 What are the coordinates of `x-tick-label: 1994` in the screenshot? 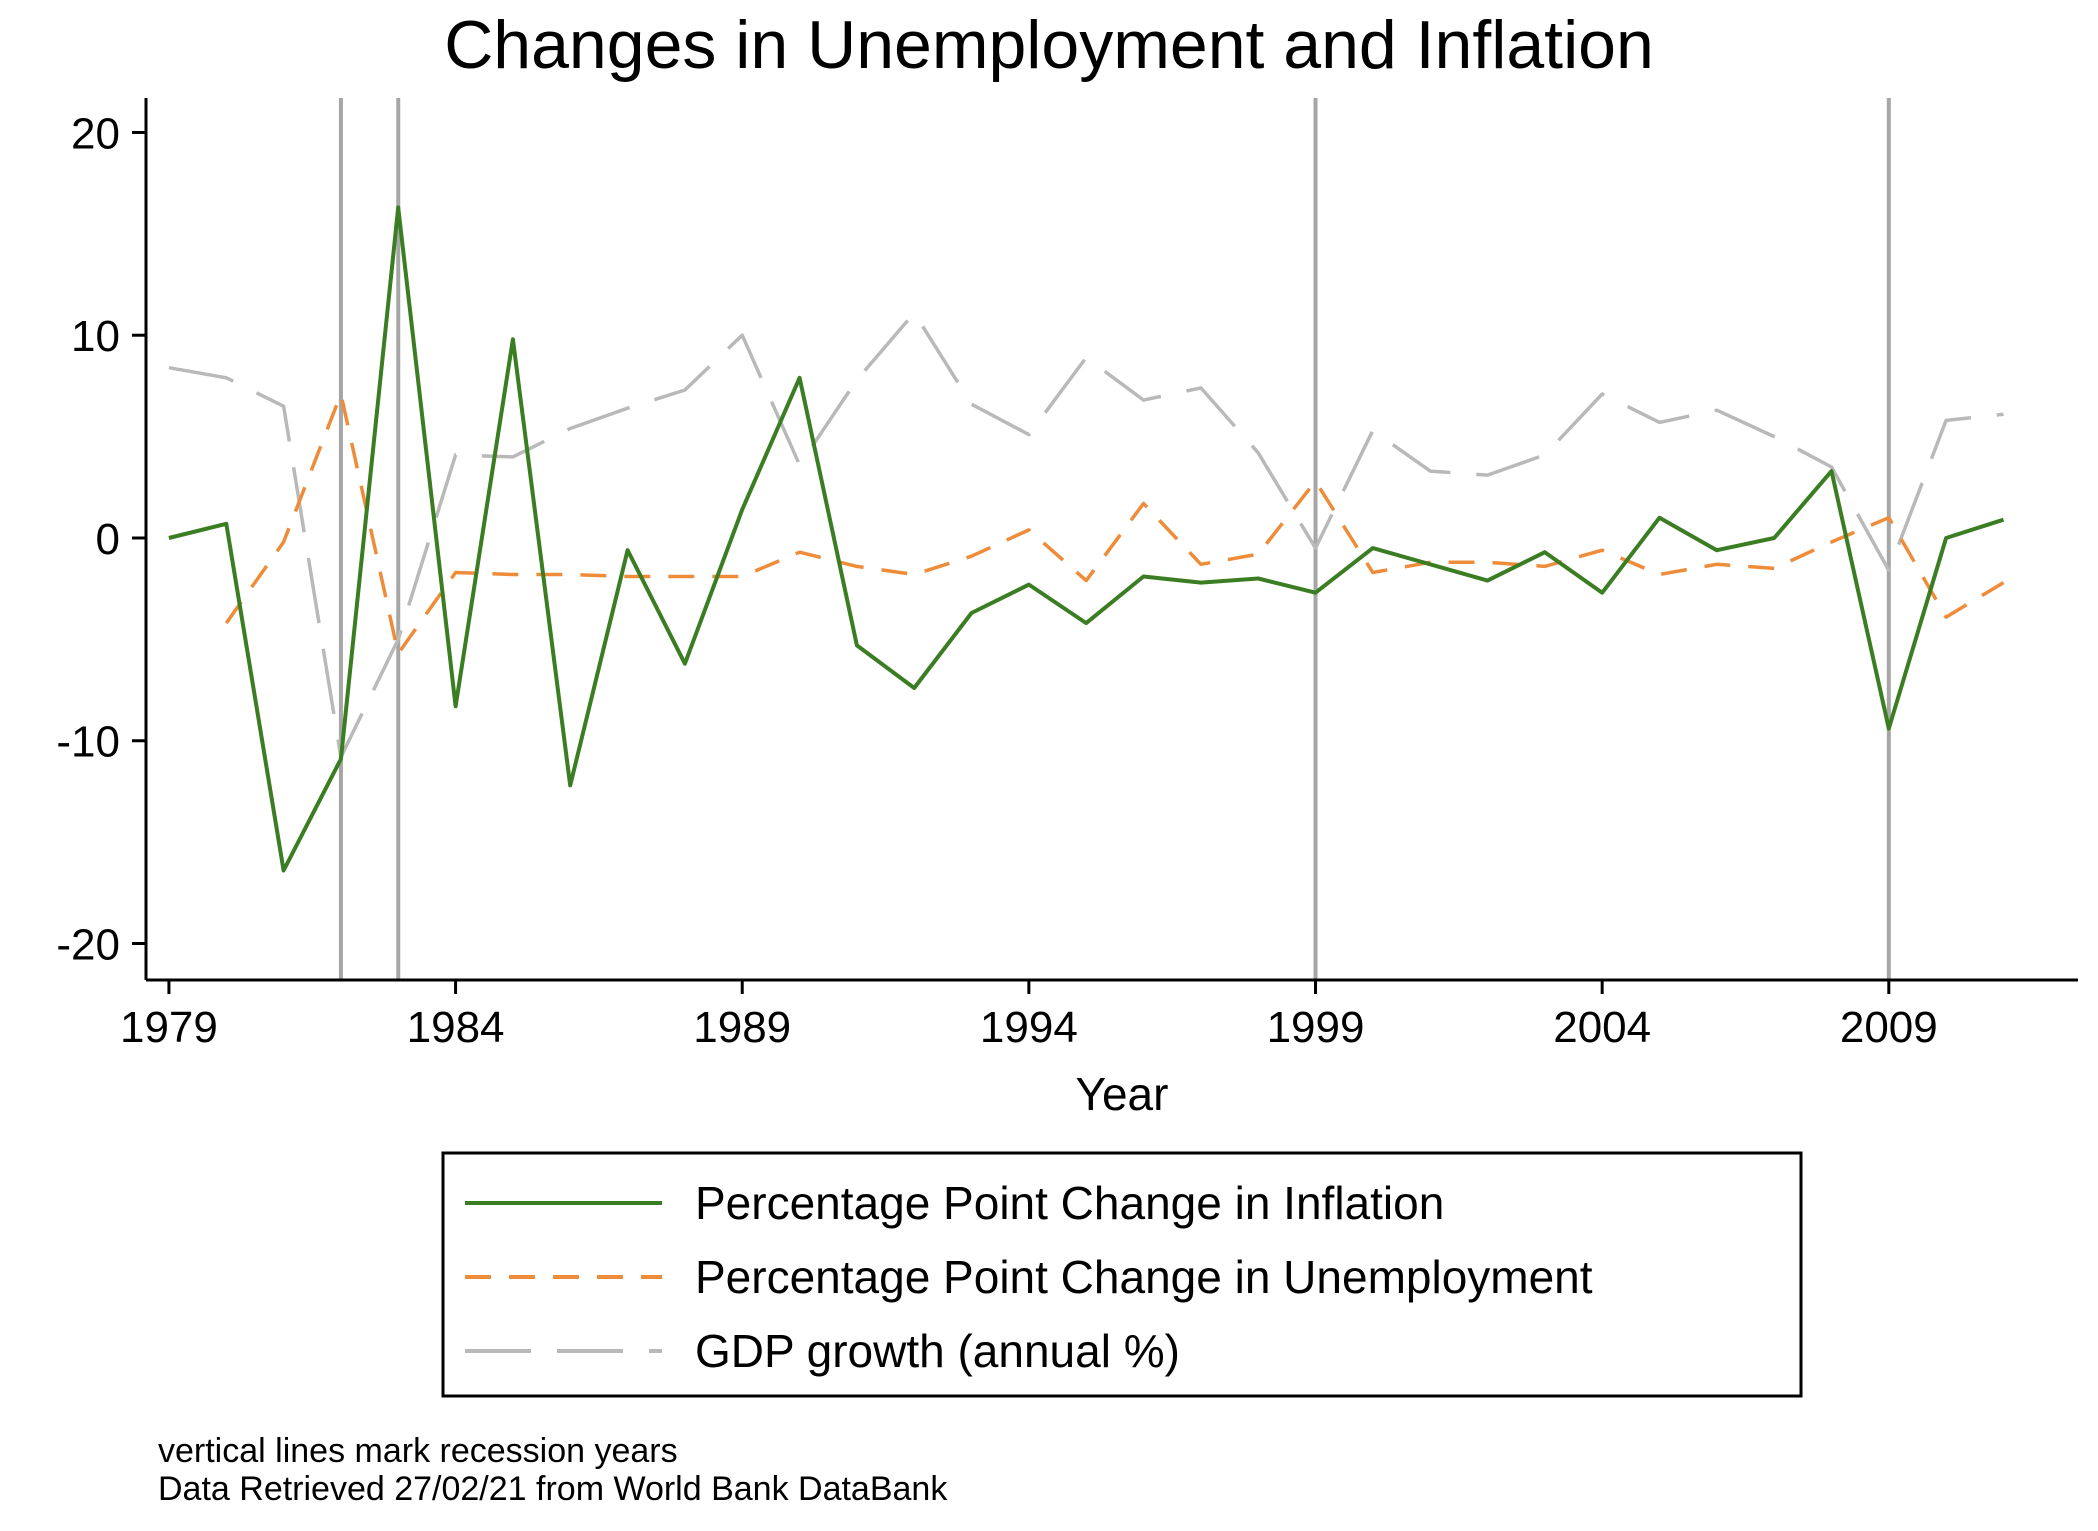 It's located at (1029, 1027).